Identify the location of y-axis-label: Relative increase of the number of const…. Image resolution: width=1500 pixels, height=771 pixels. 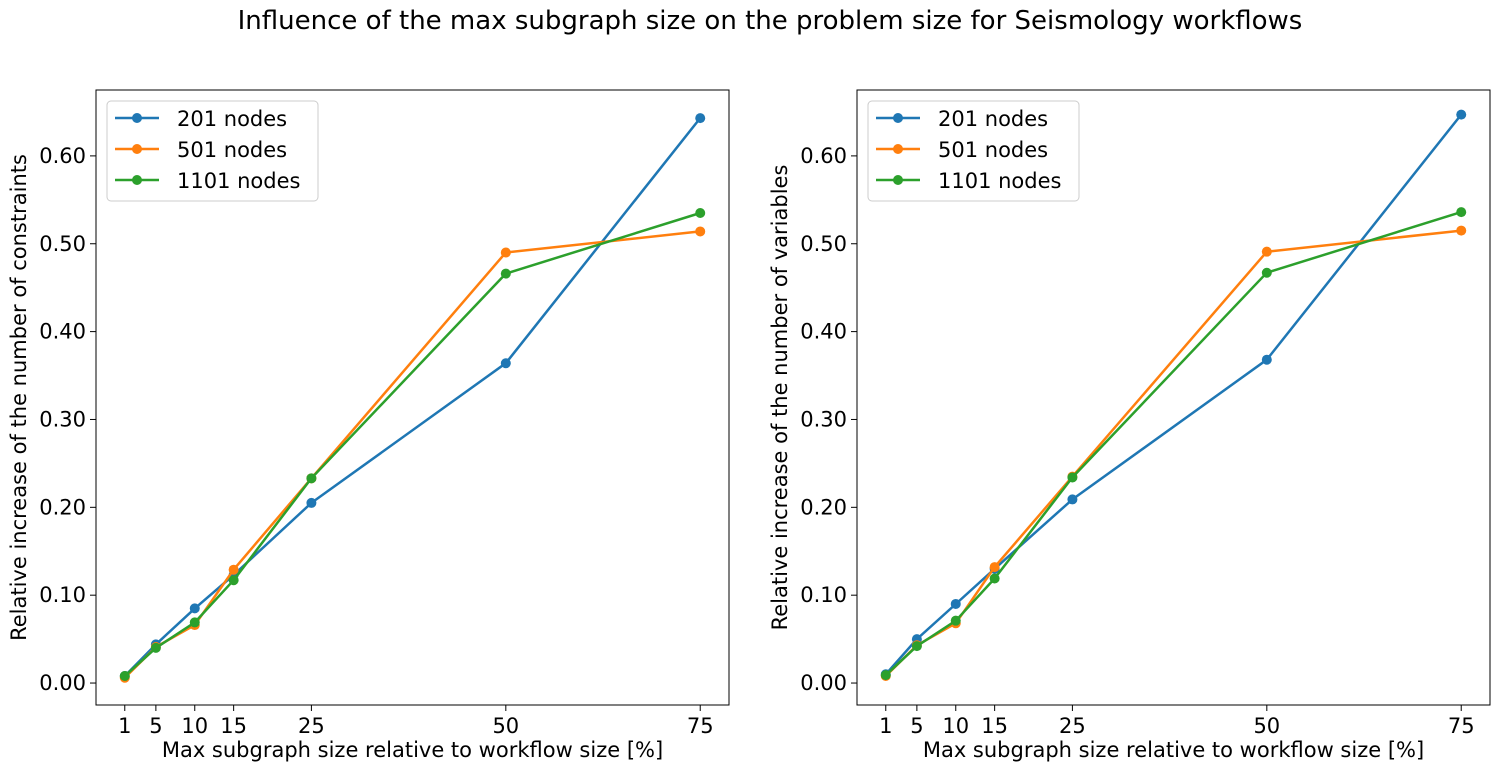
(19, 397).